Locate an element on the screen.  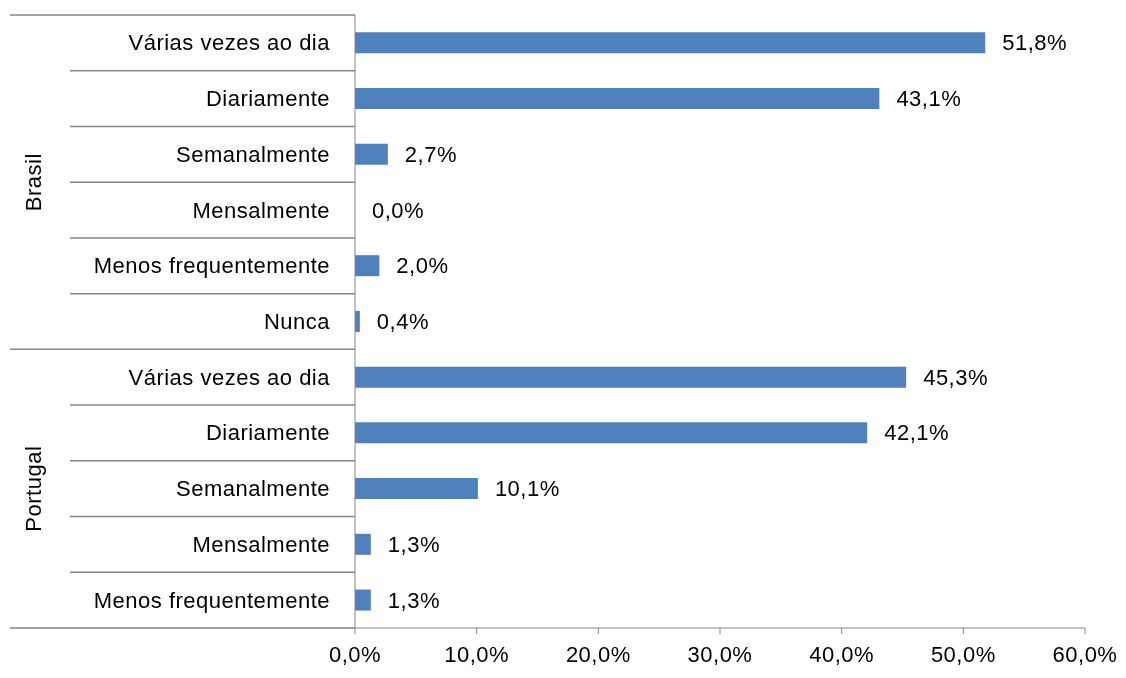
data-label: 2,0% is located at coordinates (422, 266).